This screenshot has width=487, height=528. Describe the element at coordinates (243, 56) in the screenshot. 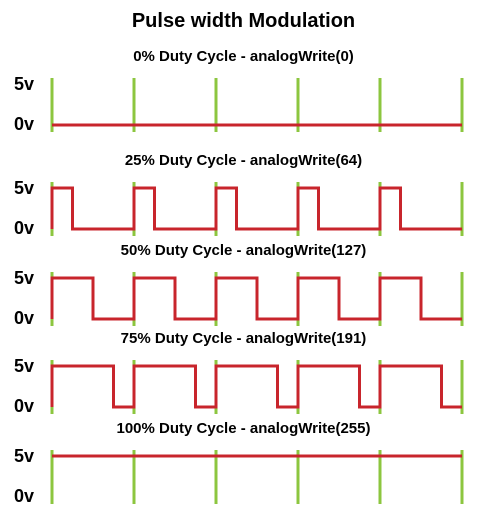

I see `panel-title: 0% Duty Cycle - analogWrite(0)` at that location.